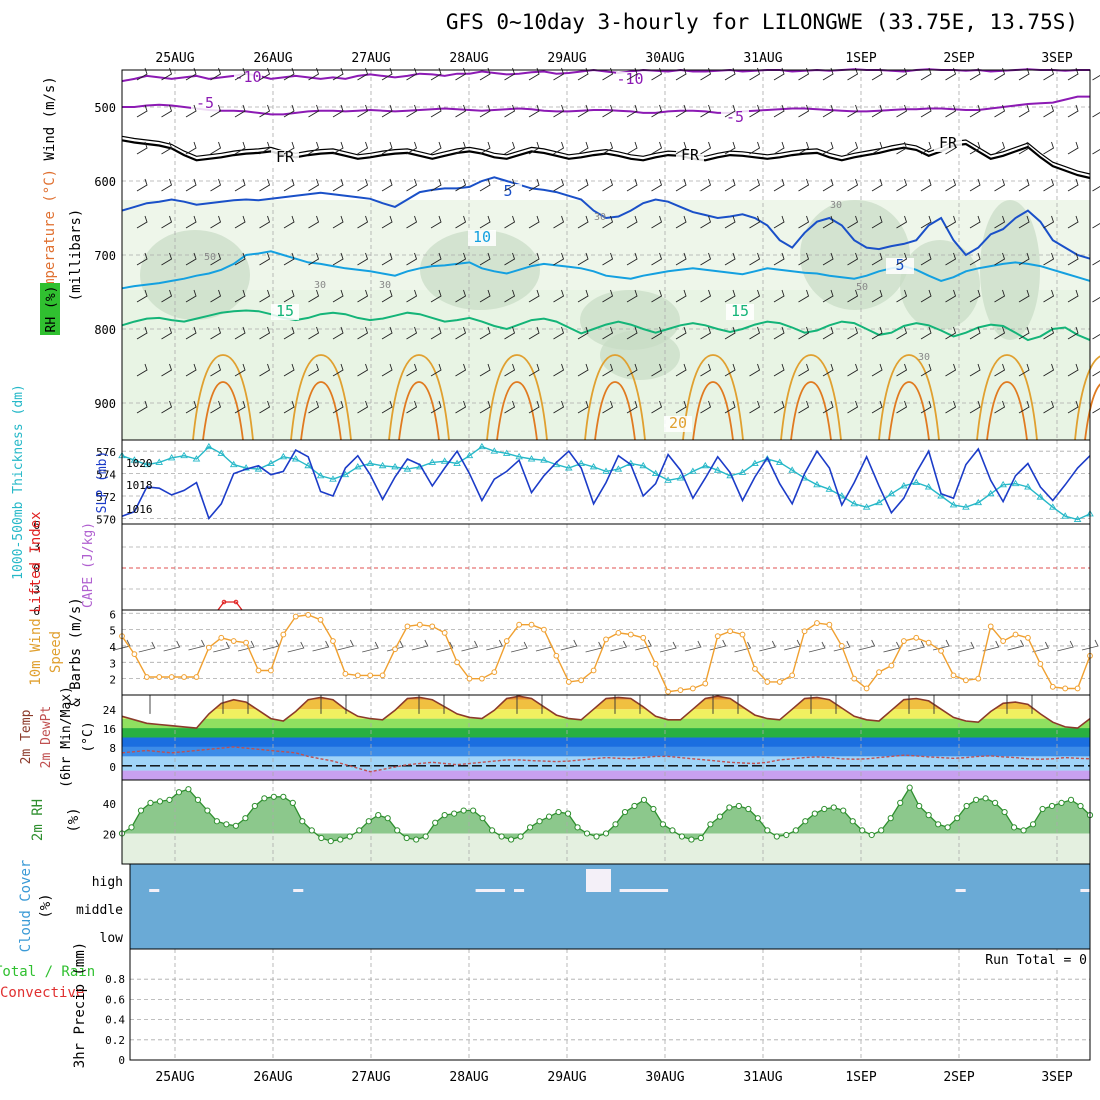 This screenshot has width=1100, height=1100. Describe the element at coordinates (56, 652) in the screenshot. I see `wind-ylabel-2: Speed` at that location.